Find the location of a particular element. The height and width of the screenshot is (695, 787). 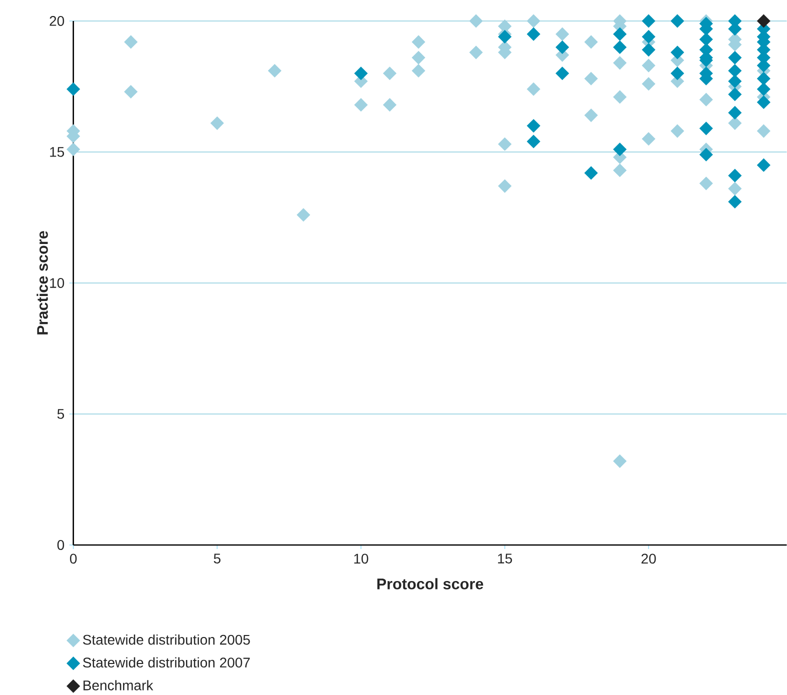

legend-label: Statewide distribution 2007 is located at coordinates (166, 662).